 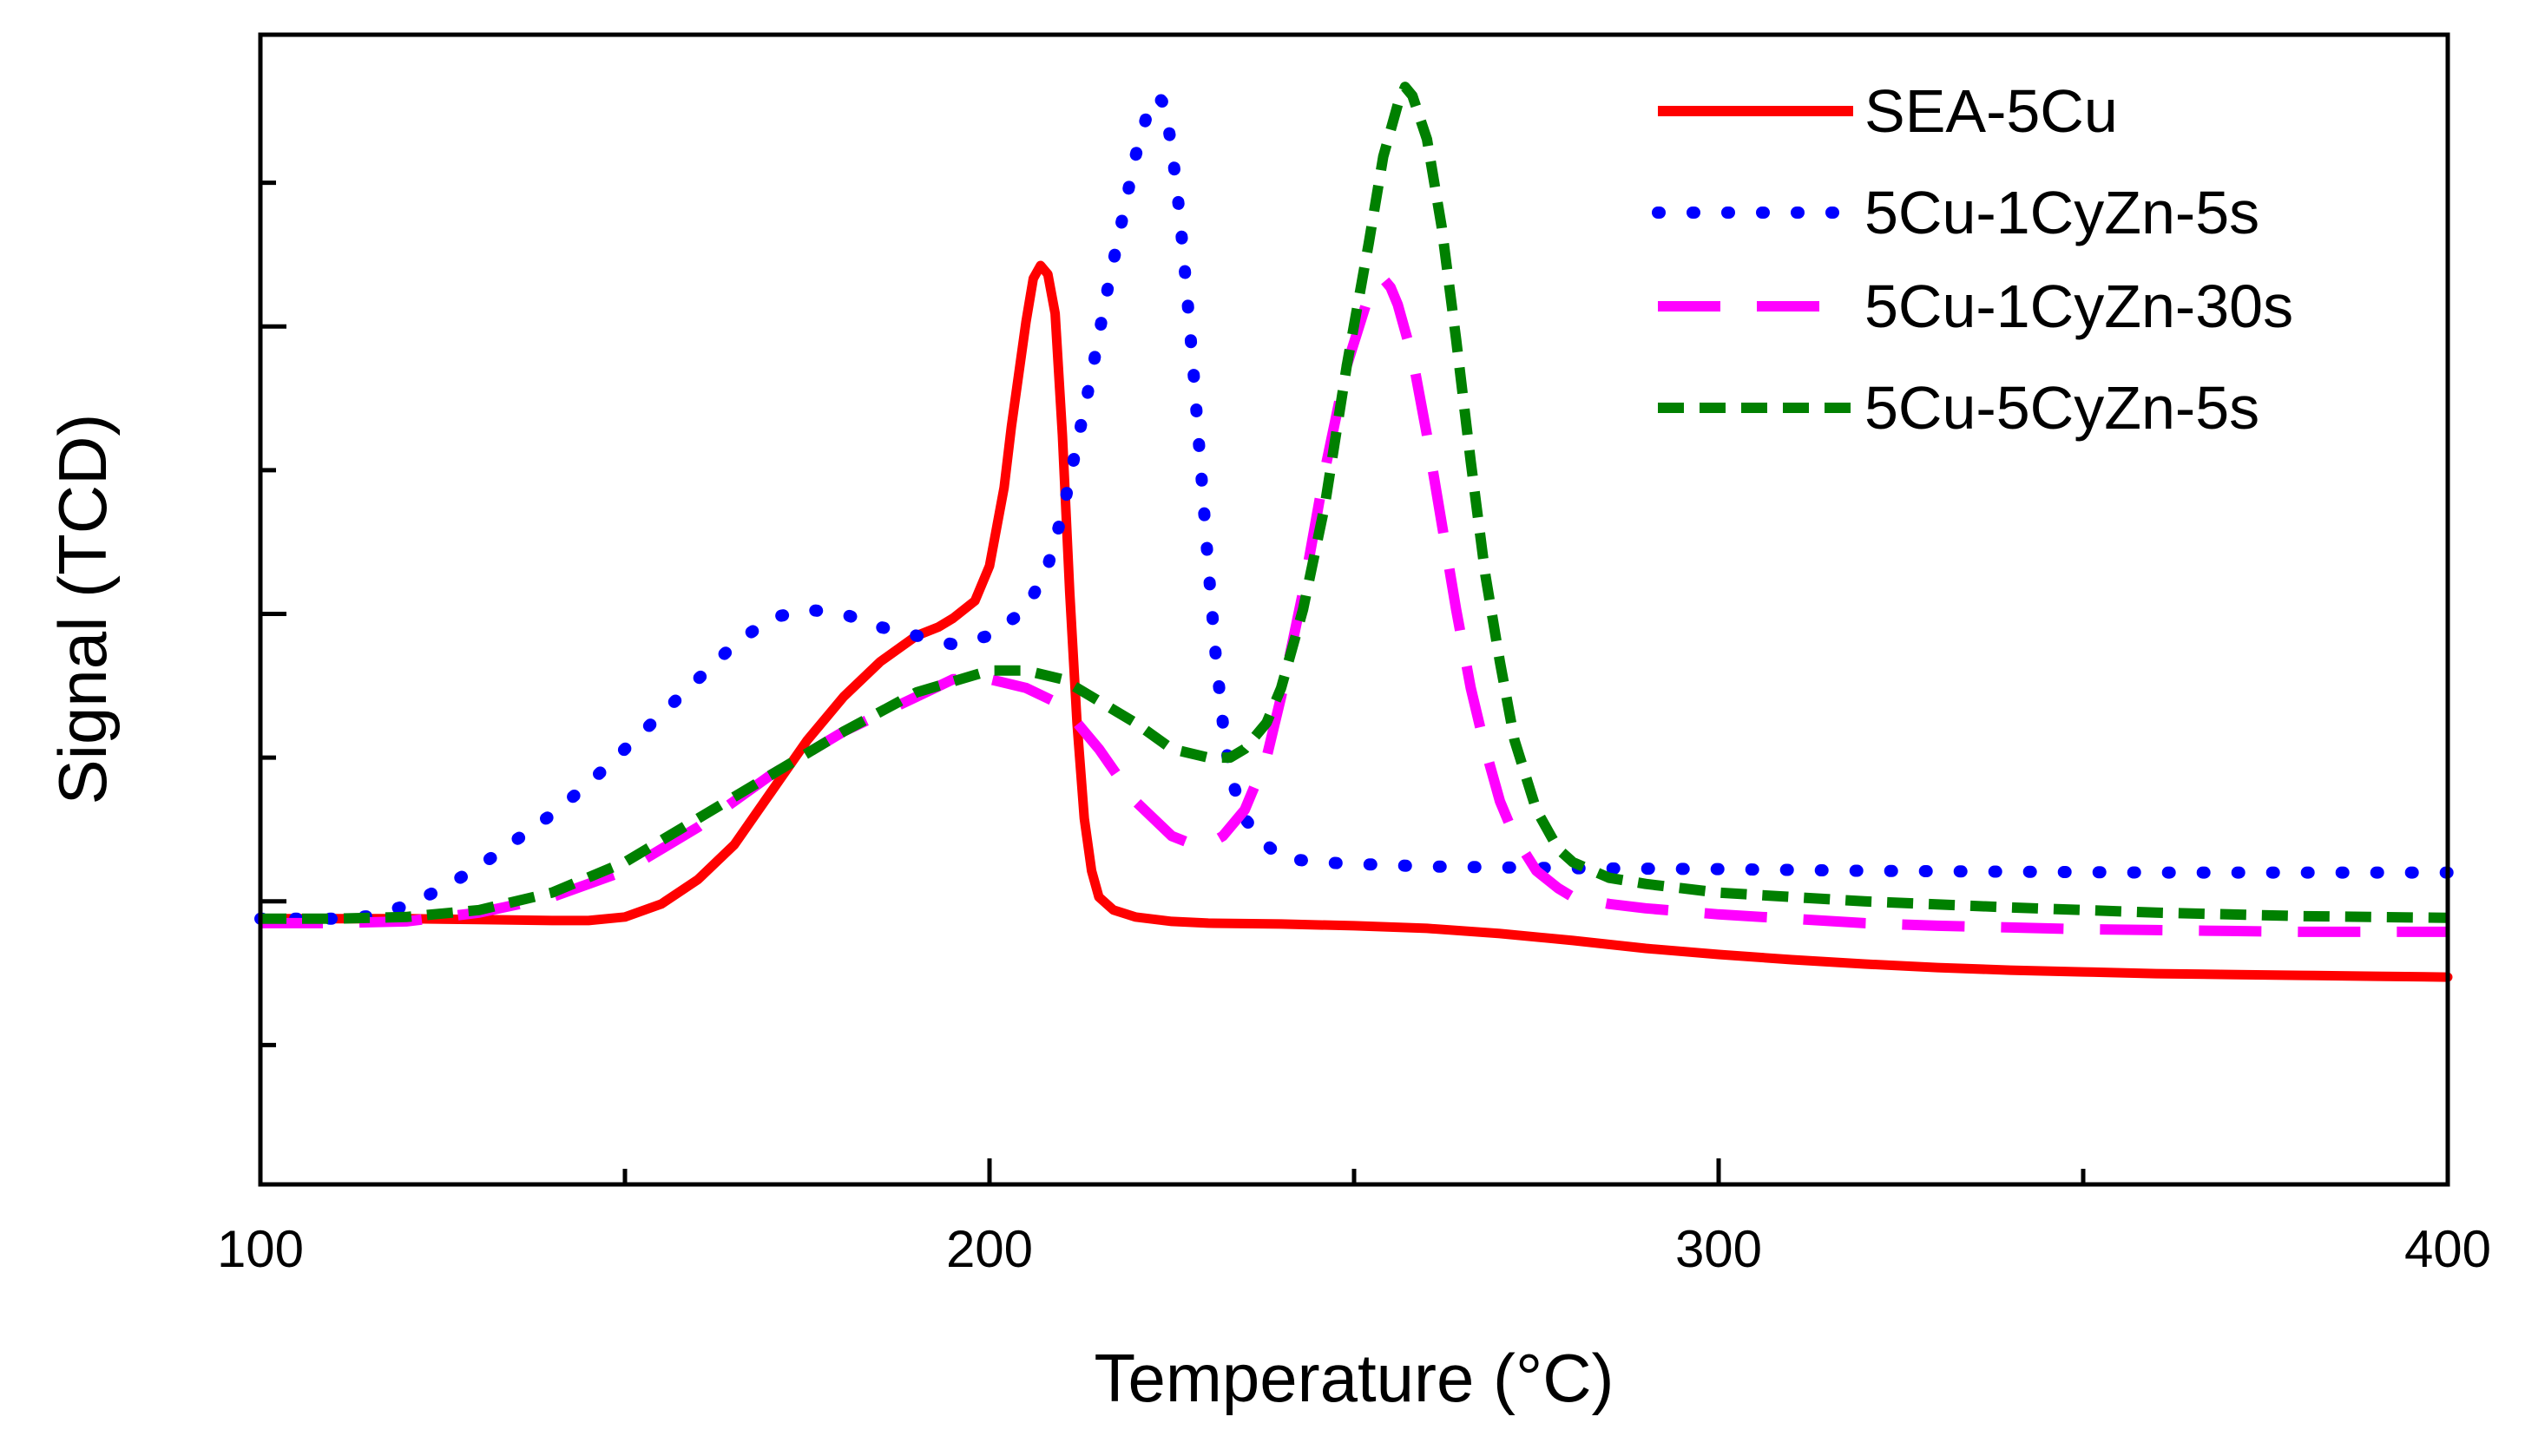 I want to click on legend-entry-sea-5cu: SEA-5Cu, so click(x=1888, y=111).